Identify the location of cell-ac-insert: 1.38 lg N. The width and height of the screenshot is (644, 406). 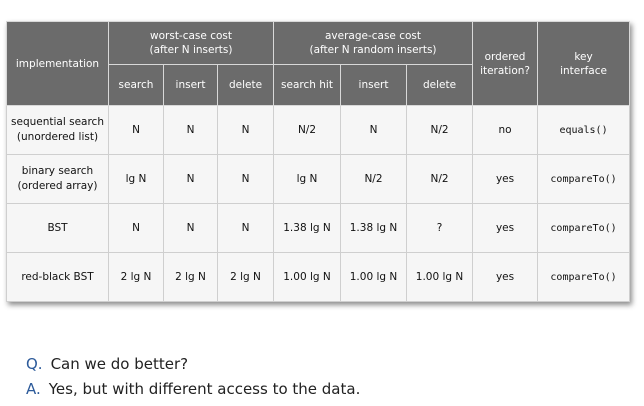
(373, 228).